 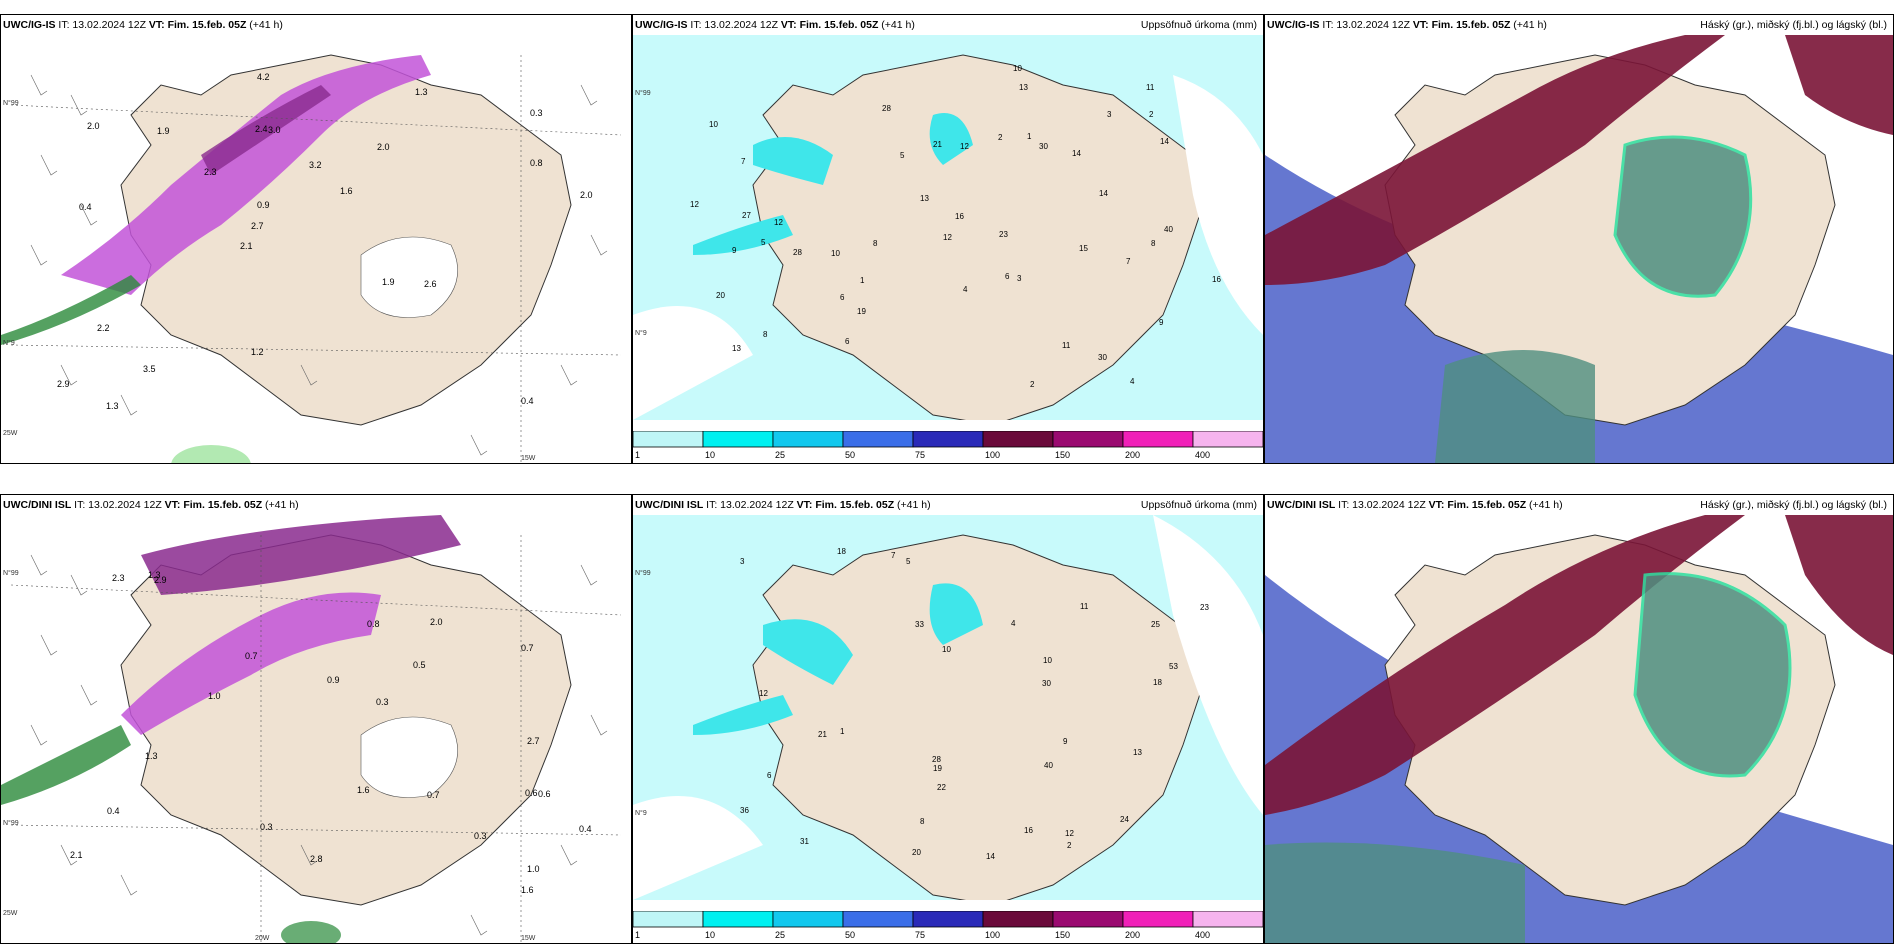 I want to click on map-clouds-top, so click(x=1579, y=249).